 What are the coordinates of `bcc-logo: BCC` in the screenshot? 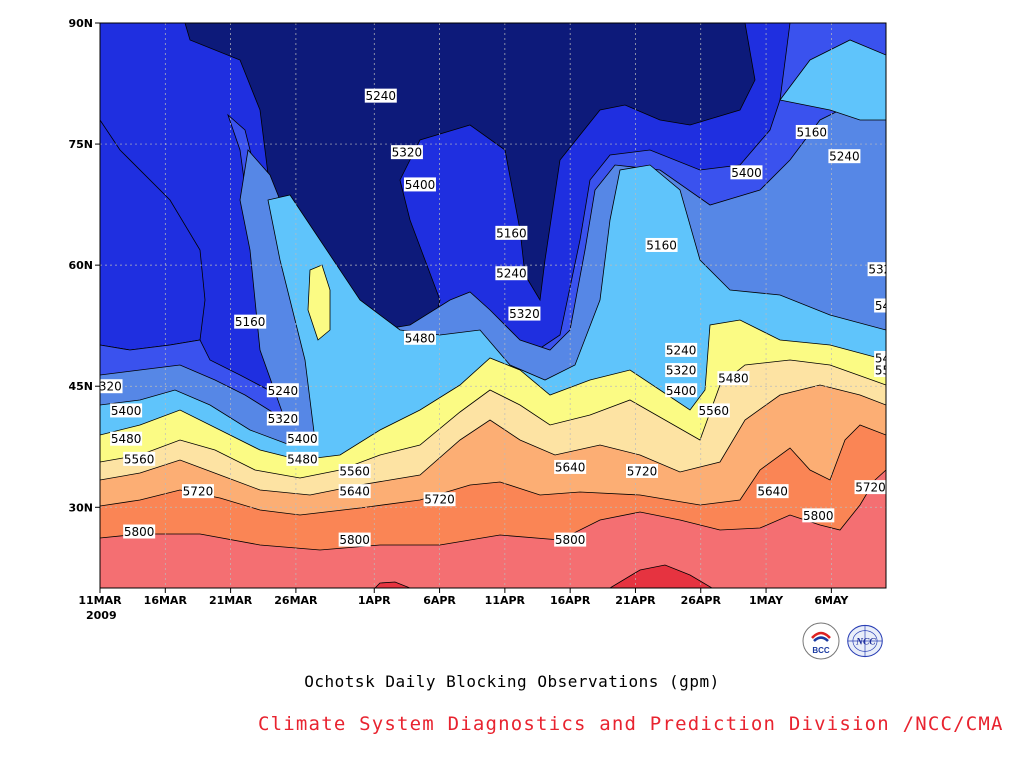 It's located at (821, 641).